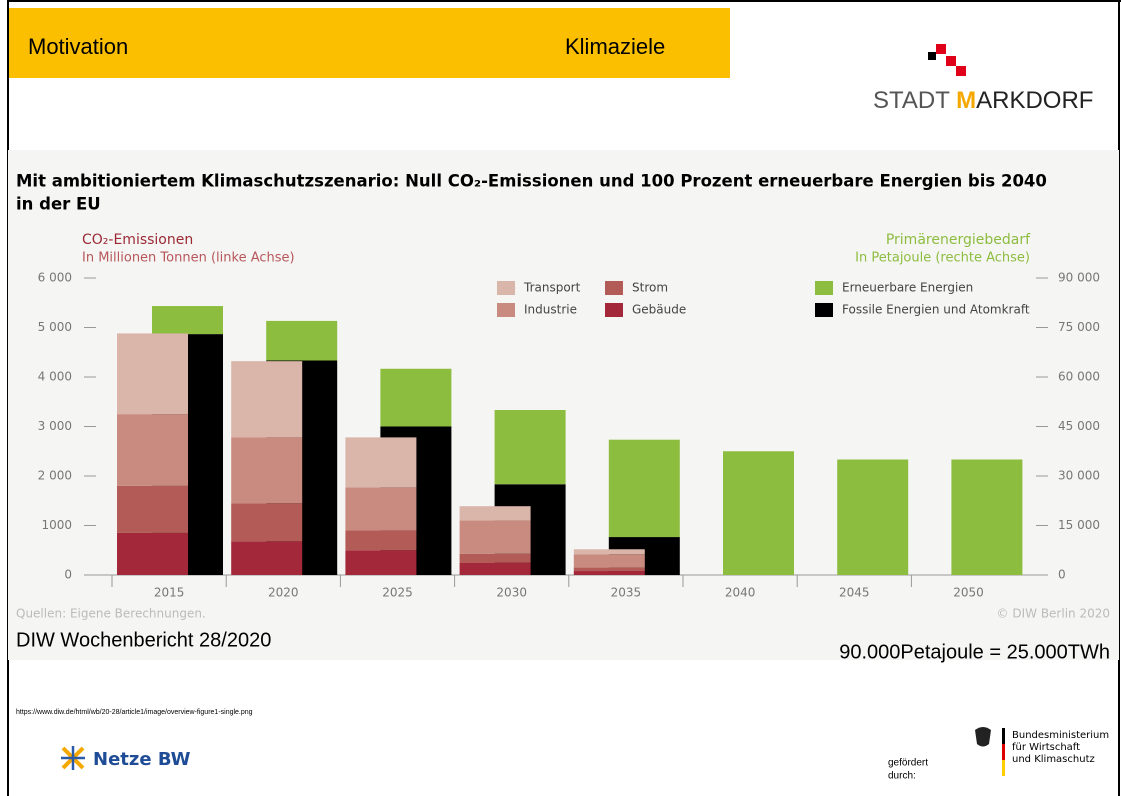  What do you see at coordinates (511, 593) in the screenshot?
I see `x-tick-label: 2030` at bounding box center [511, 593].